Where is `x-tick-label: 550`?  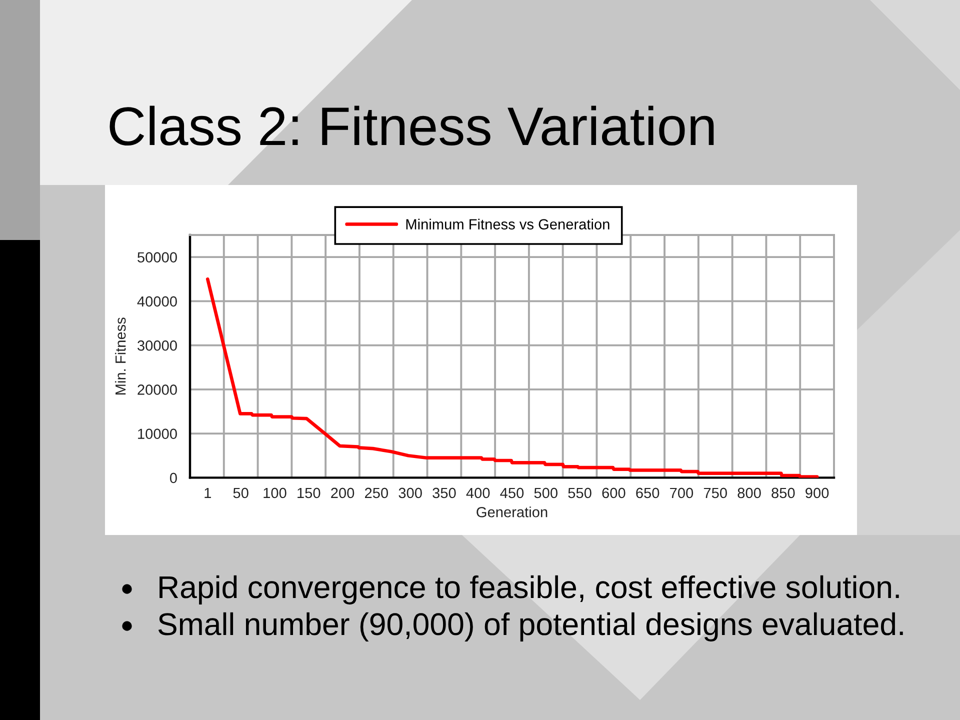 x-tick-label: 550 is located at coordinates (580, 493).